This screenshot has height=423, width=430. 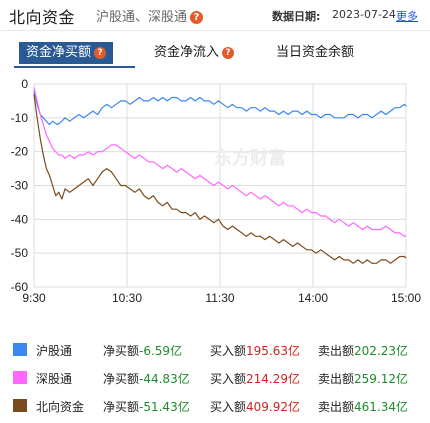 I want to click on legend-name: 深股通, so click(x=54, y=379).